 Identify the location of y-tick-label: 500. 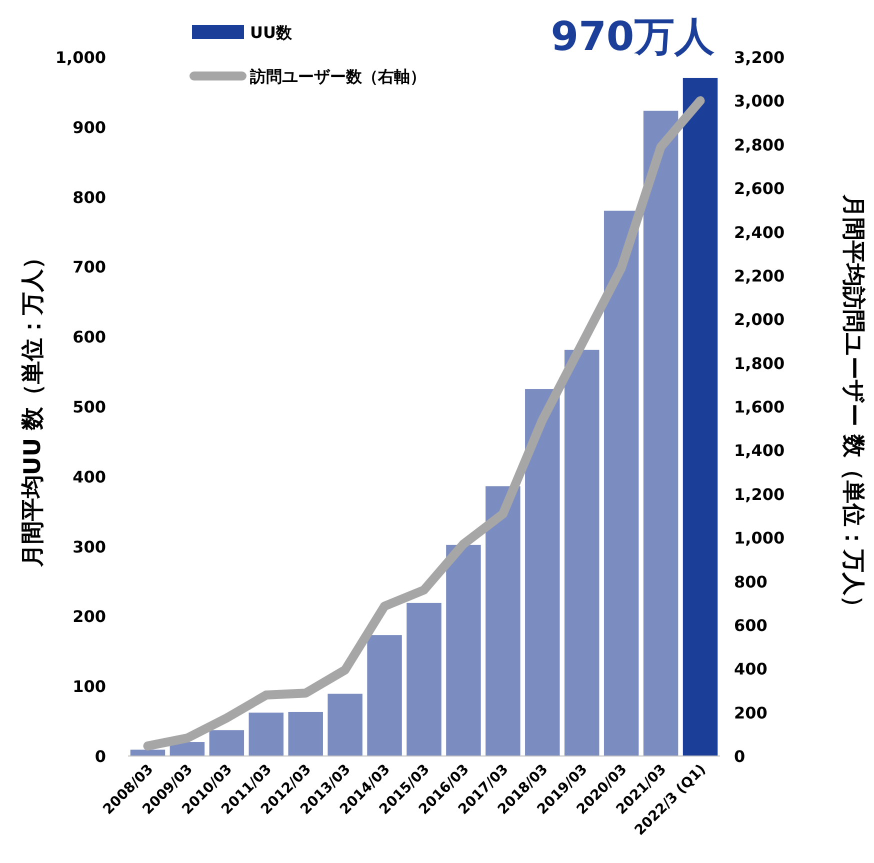
(89, 407).